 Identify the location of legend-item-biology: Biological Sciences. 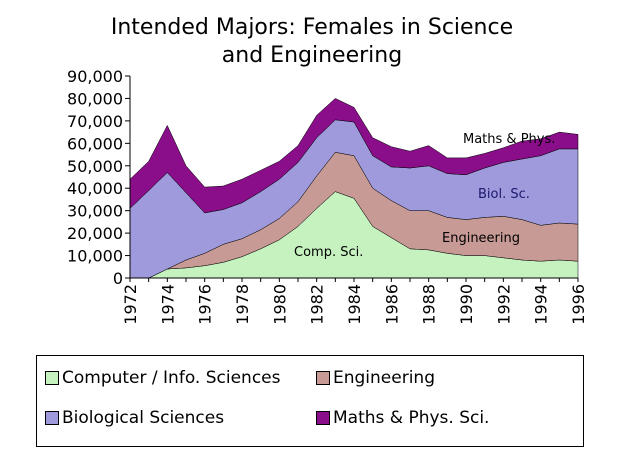
(134, 418).